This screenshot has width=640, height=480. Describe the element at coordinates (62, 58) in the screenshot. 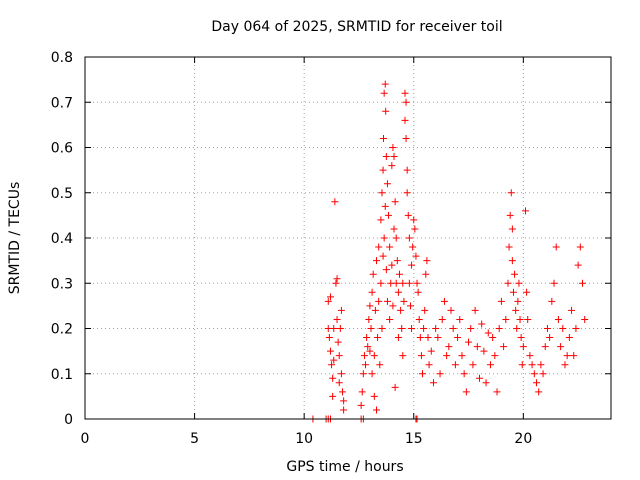

I see `y-tick-label: 0.8` at that location.